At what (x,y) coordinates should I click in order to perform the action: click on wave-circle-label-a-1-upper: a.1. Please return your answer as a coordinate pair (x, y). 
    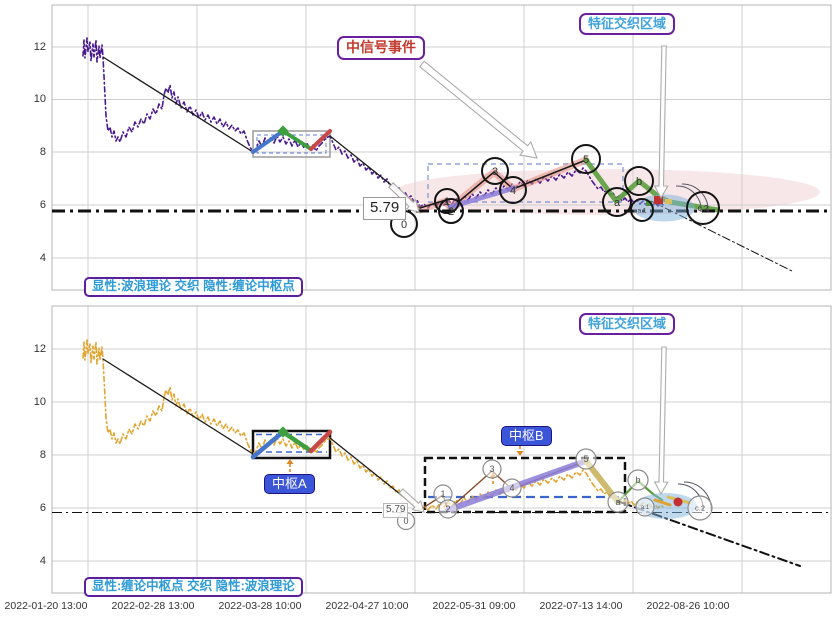
    Looking at the image, I should click on (641, 210).